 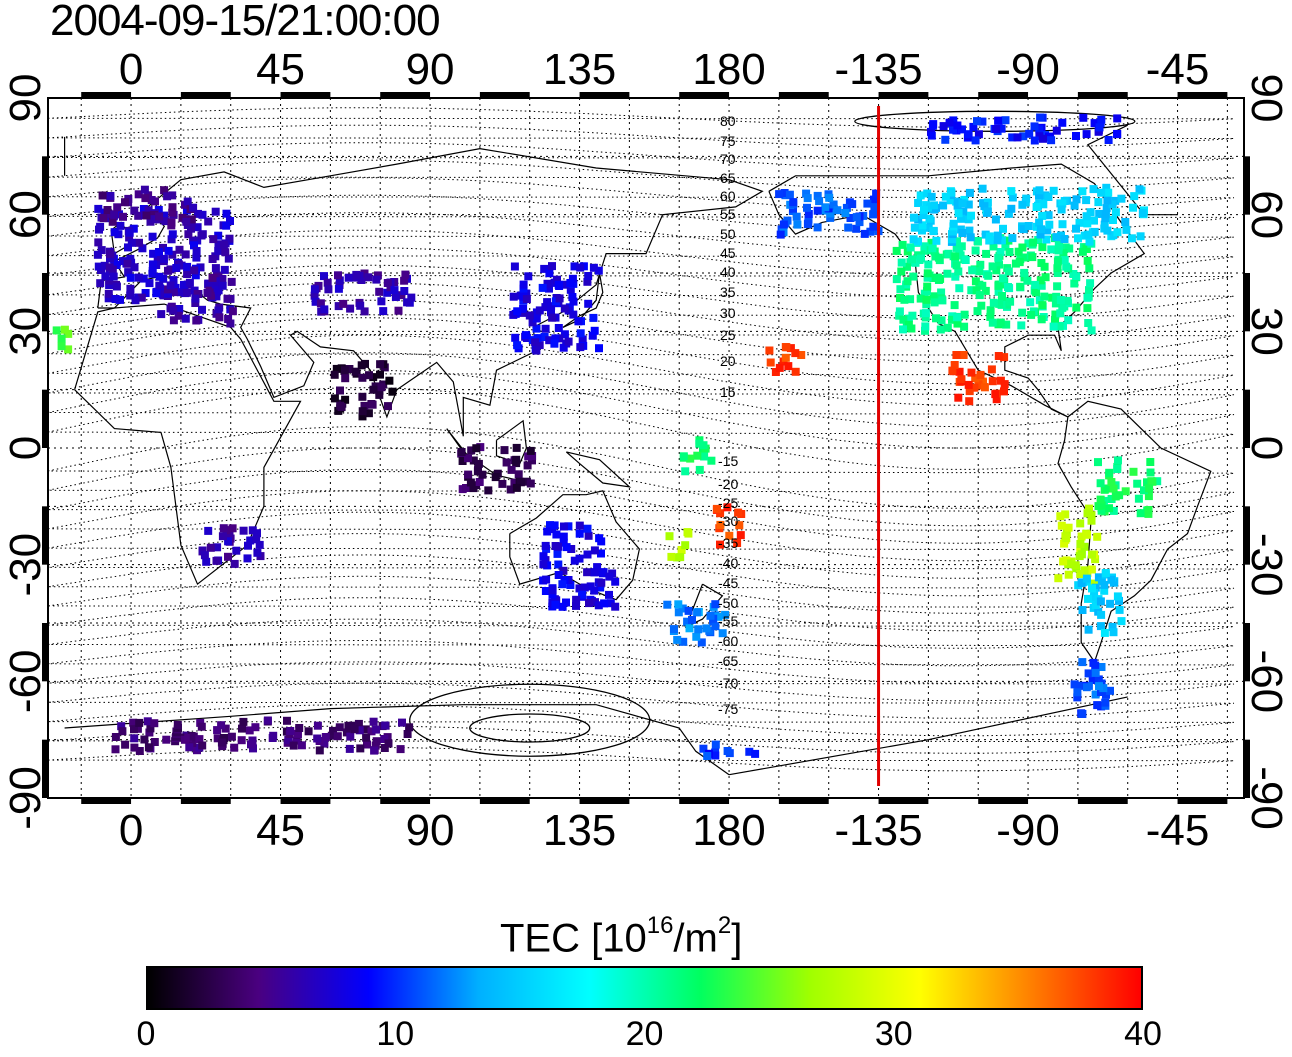 I want to click on contour-label: 15, so click(x=728, y=392).